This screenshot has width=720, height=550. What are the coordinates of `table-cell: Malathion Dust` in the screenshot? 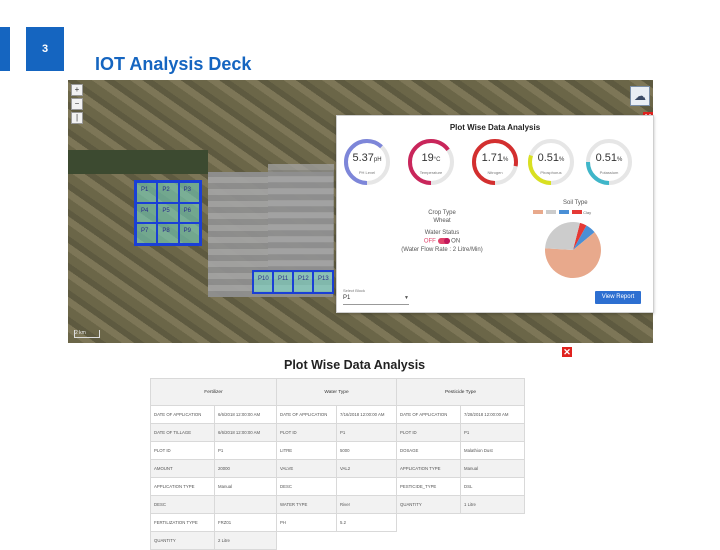 It's located at (492, 450).